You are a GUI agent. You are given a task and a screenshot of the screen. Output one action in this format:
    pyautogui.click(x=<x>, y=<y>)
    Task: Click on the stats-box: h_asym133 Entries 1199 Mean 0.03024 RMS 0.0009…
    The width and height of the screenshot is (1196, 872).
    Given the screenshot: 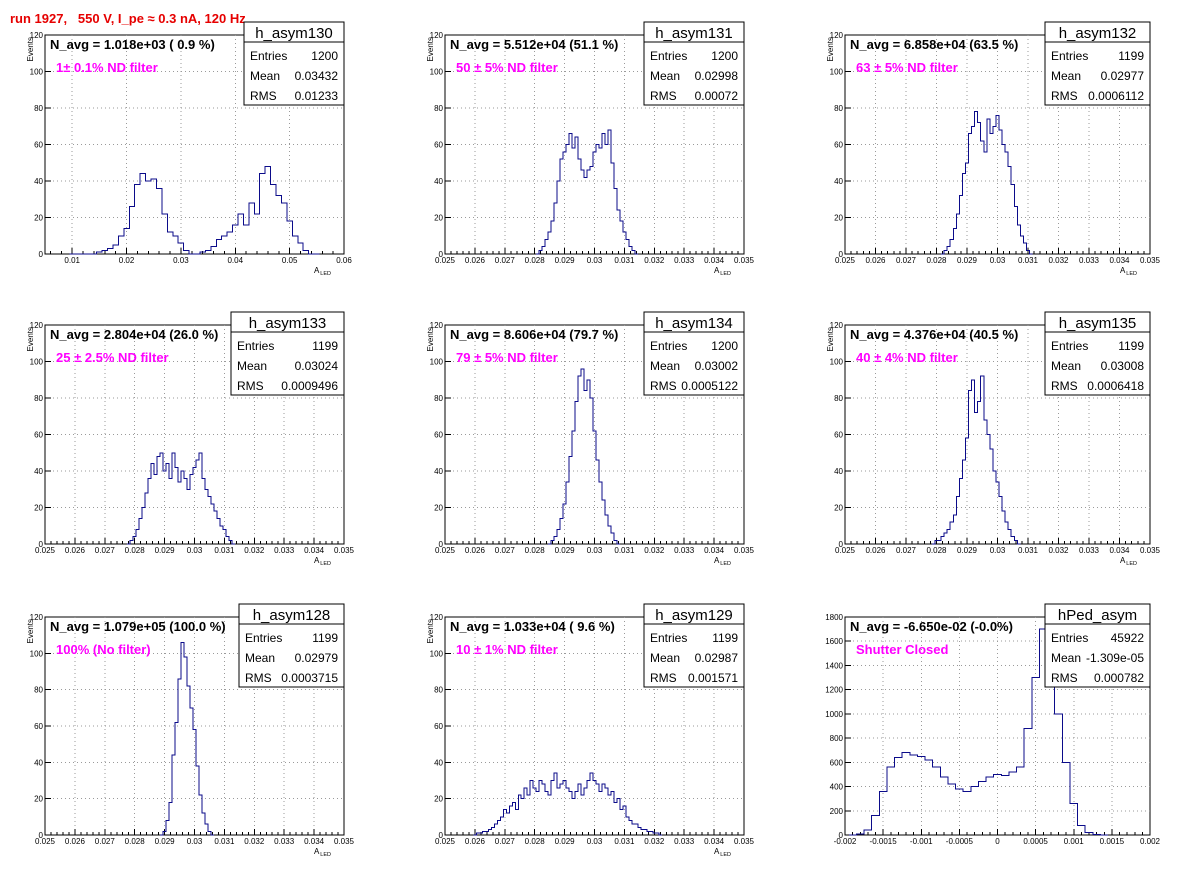 What is the action you would take?
    pyautogui.click(x=287, y=353)
    